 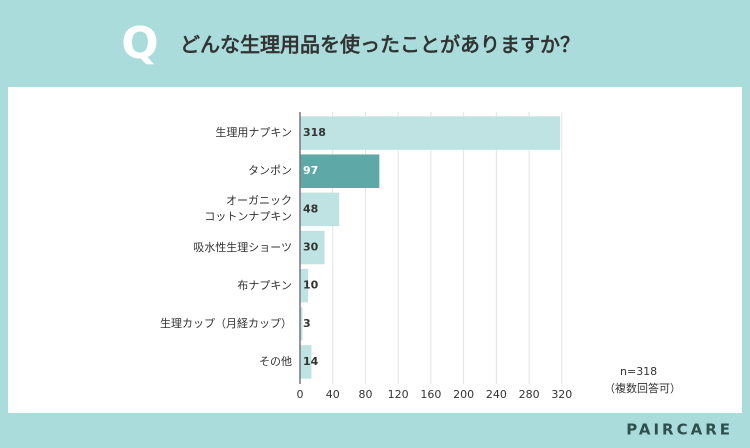 I want to click on value-label: 3, so click(x=307, y=323).